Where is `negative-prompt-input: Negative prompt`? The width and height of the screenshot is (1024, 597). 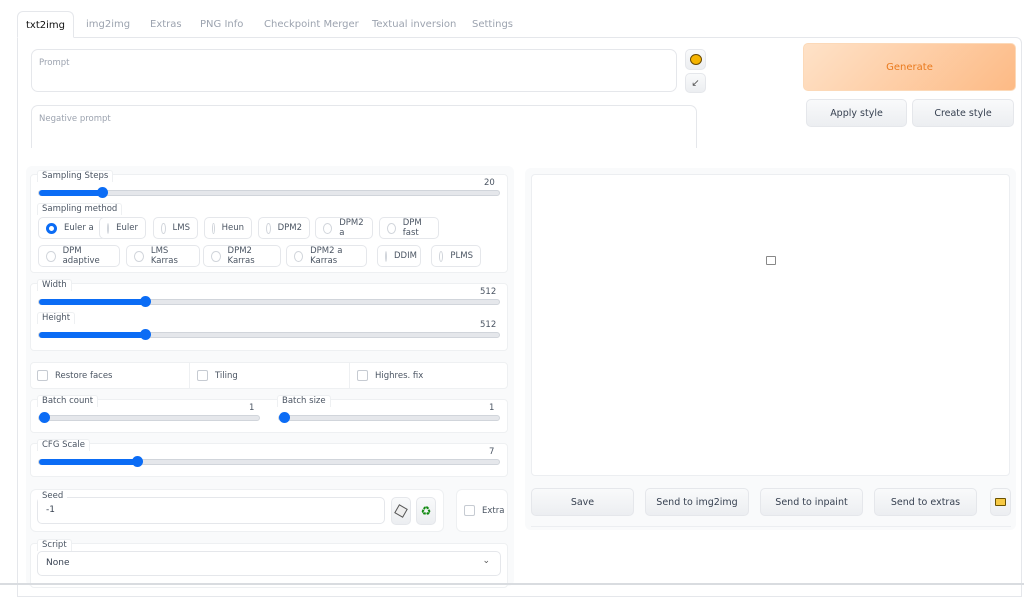 negative-prompt-input: Negative prompt is located at coordinates (364, 126).